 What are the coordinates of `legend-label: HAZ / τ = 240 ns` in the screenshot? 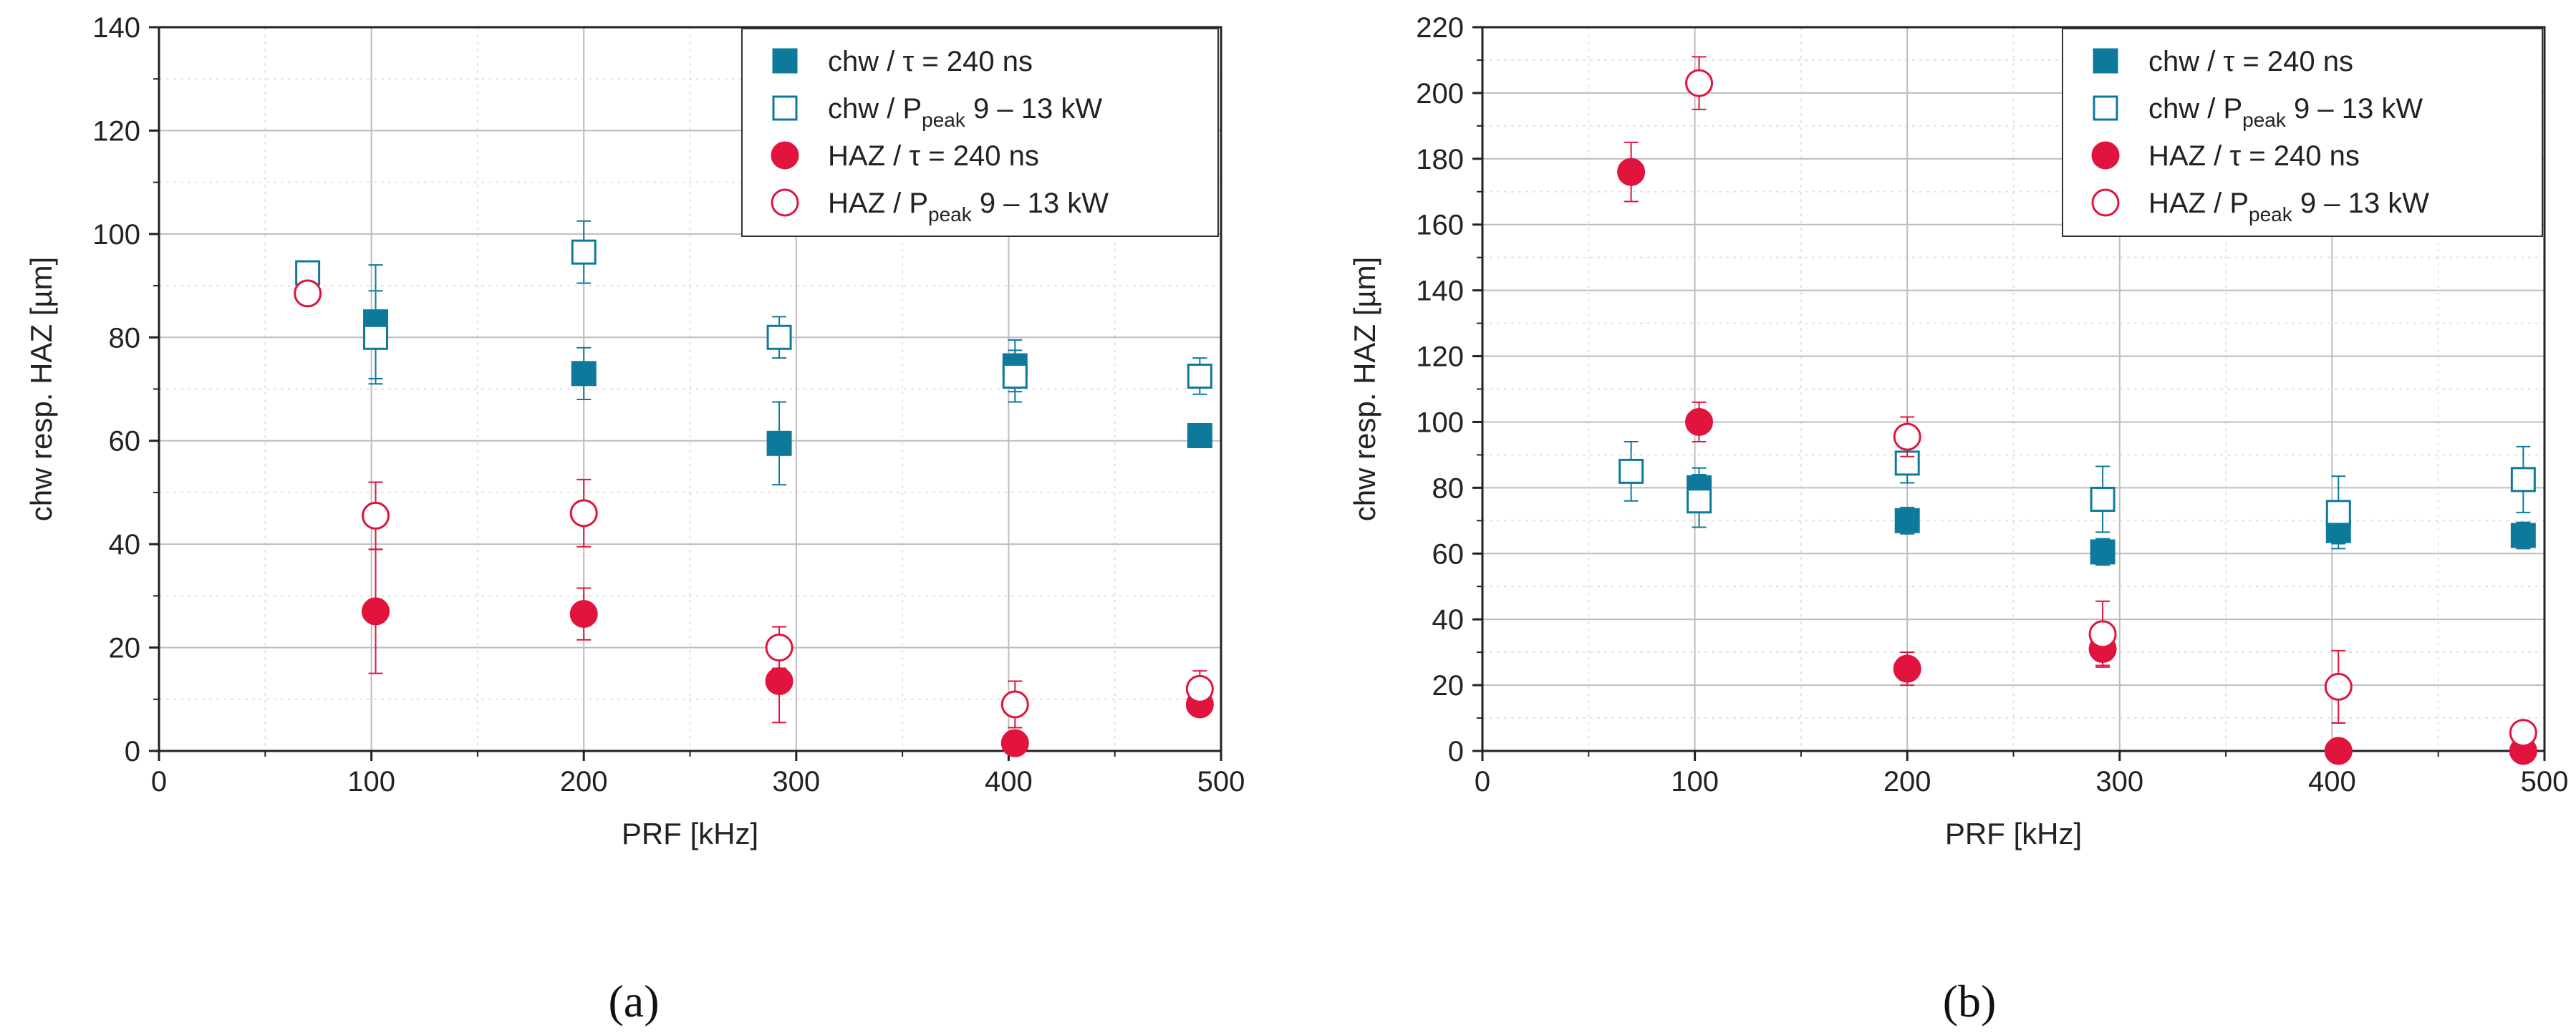 It's located at (2254, 156).